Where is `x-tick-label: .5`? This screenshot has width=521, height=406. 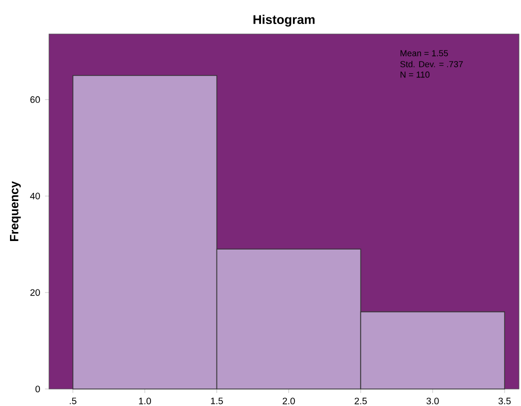
x-tick-label: .5 is located at coordinates (73, 401).